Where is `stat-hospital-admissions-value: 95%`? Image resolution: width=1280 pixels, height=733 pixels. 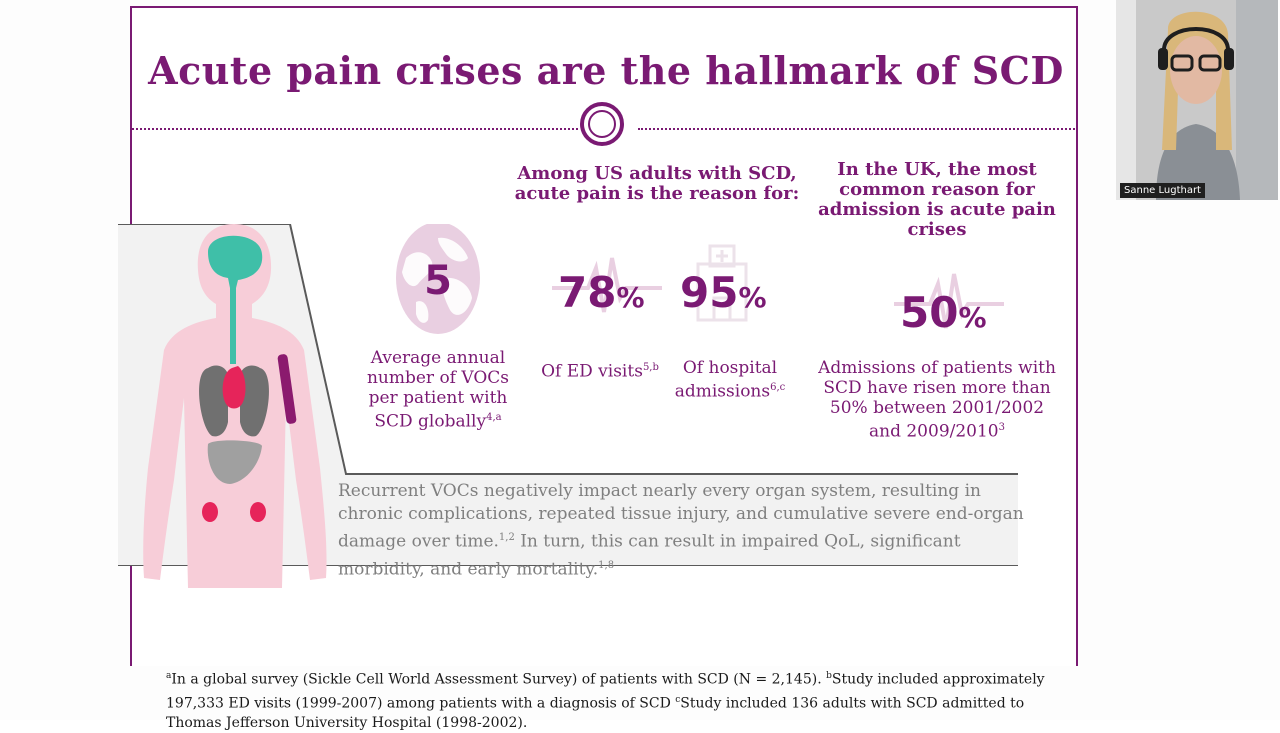 stat-hospital-admissions-value: 95% is located at coordinates (723, 292).